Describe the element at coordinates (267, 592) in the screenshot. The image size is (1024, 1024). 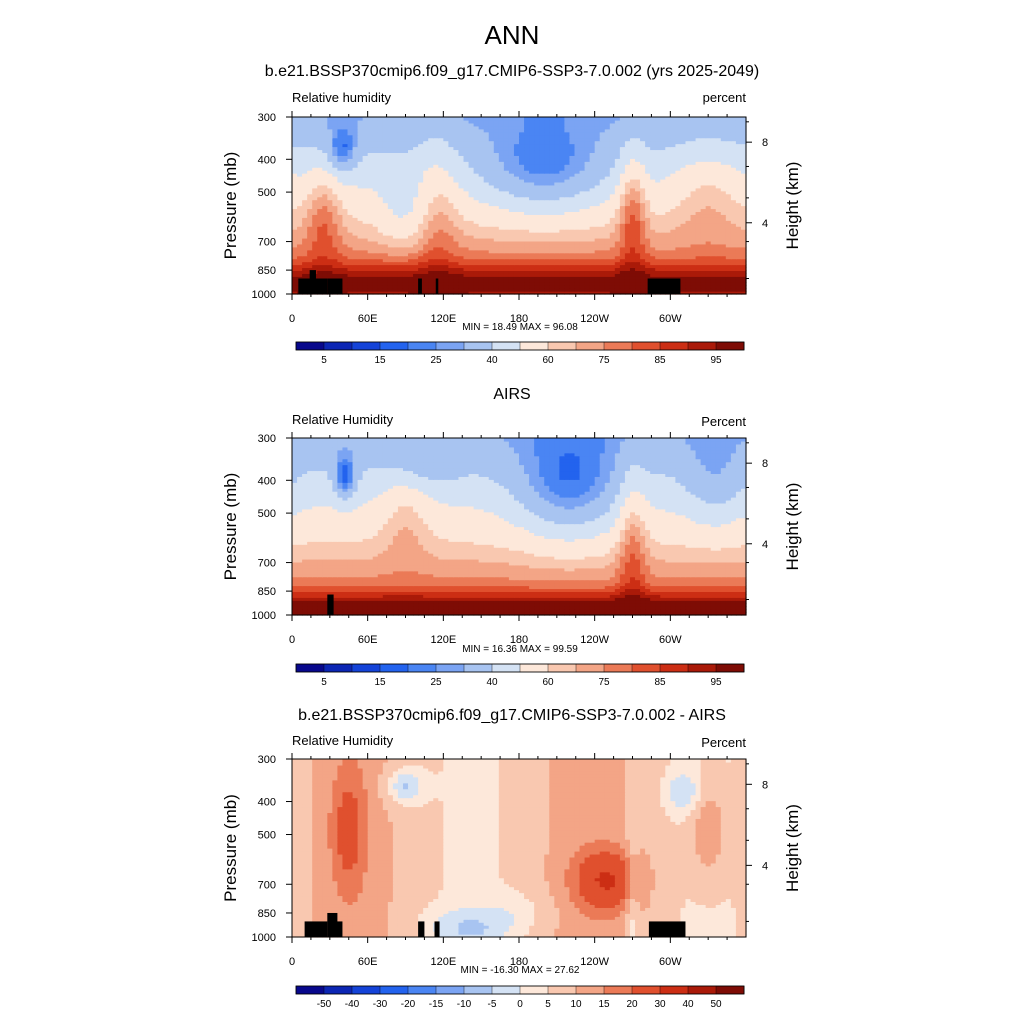
I see `panel-2-ytick-label: 850` at that location.